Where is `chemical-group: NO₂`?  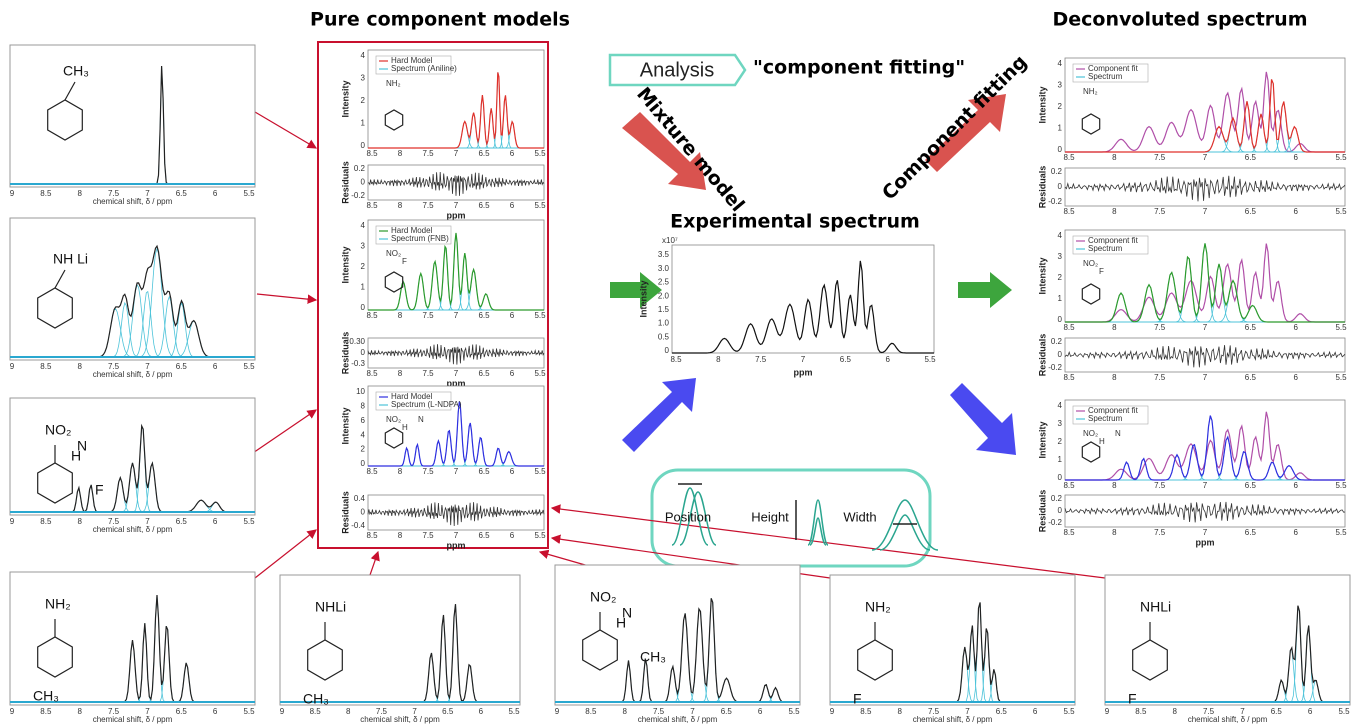 chemical-group: NO₂ is located at coordinates (393, 419).